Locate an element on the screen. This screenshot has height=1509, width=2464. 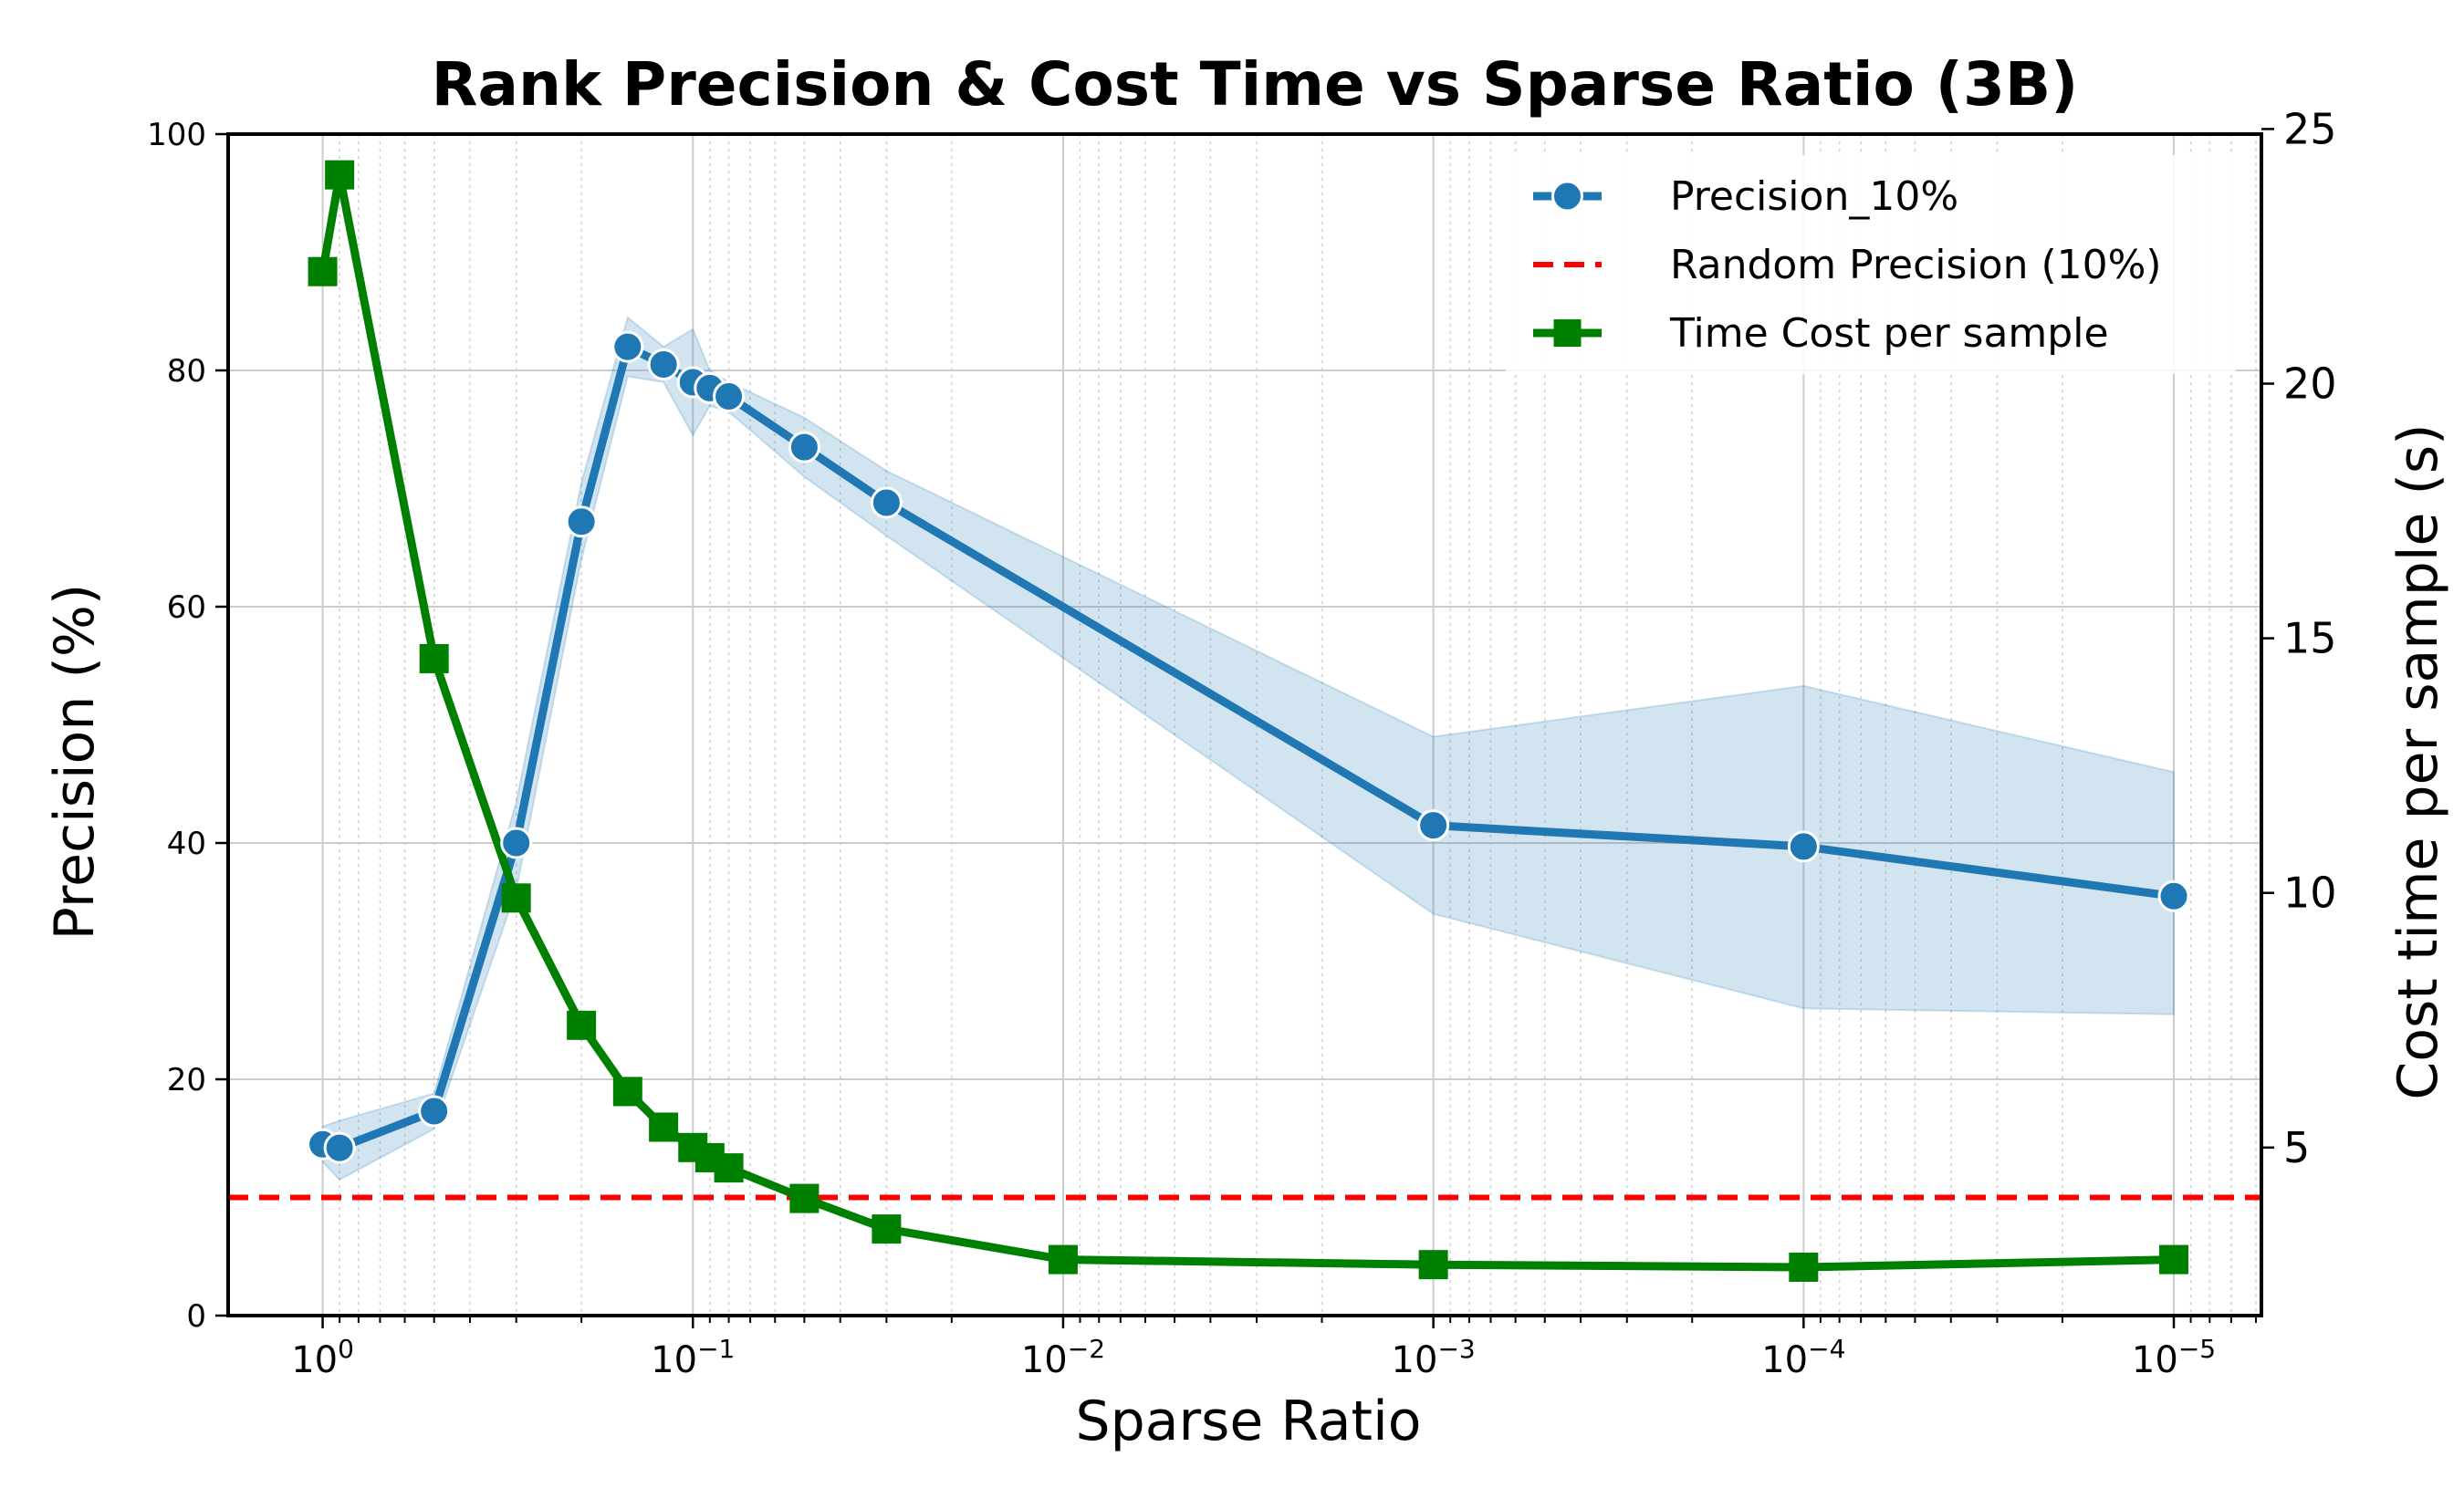
x-tick-label: 10⁻³ is located at coordinates (1434, 1358).